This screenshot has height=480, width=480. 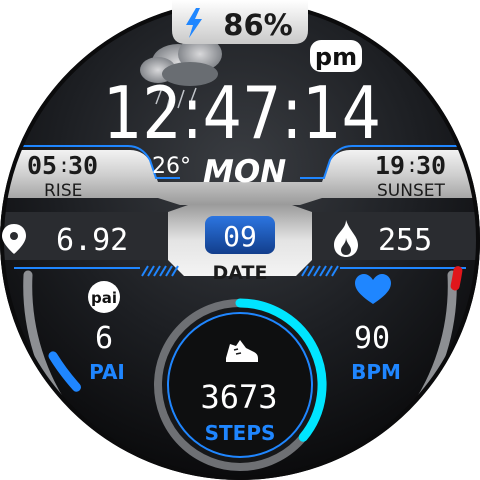 I want to click on pai-gauge-fill, so click(x=64, y=371).